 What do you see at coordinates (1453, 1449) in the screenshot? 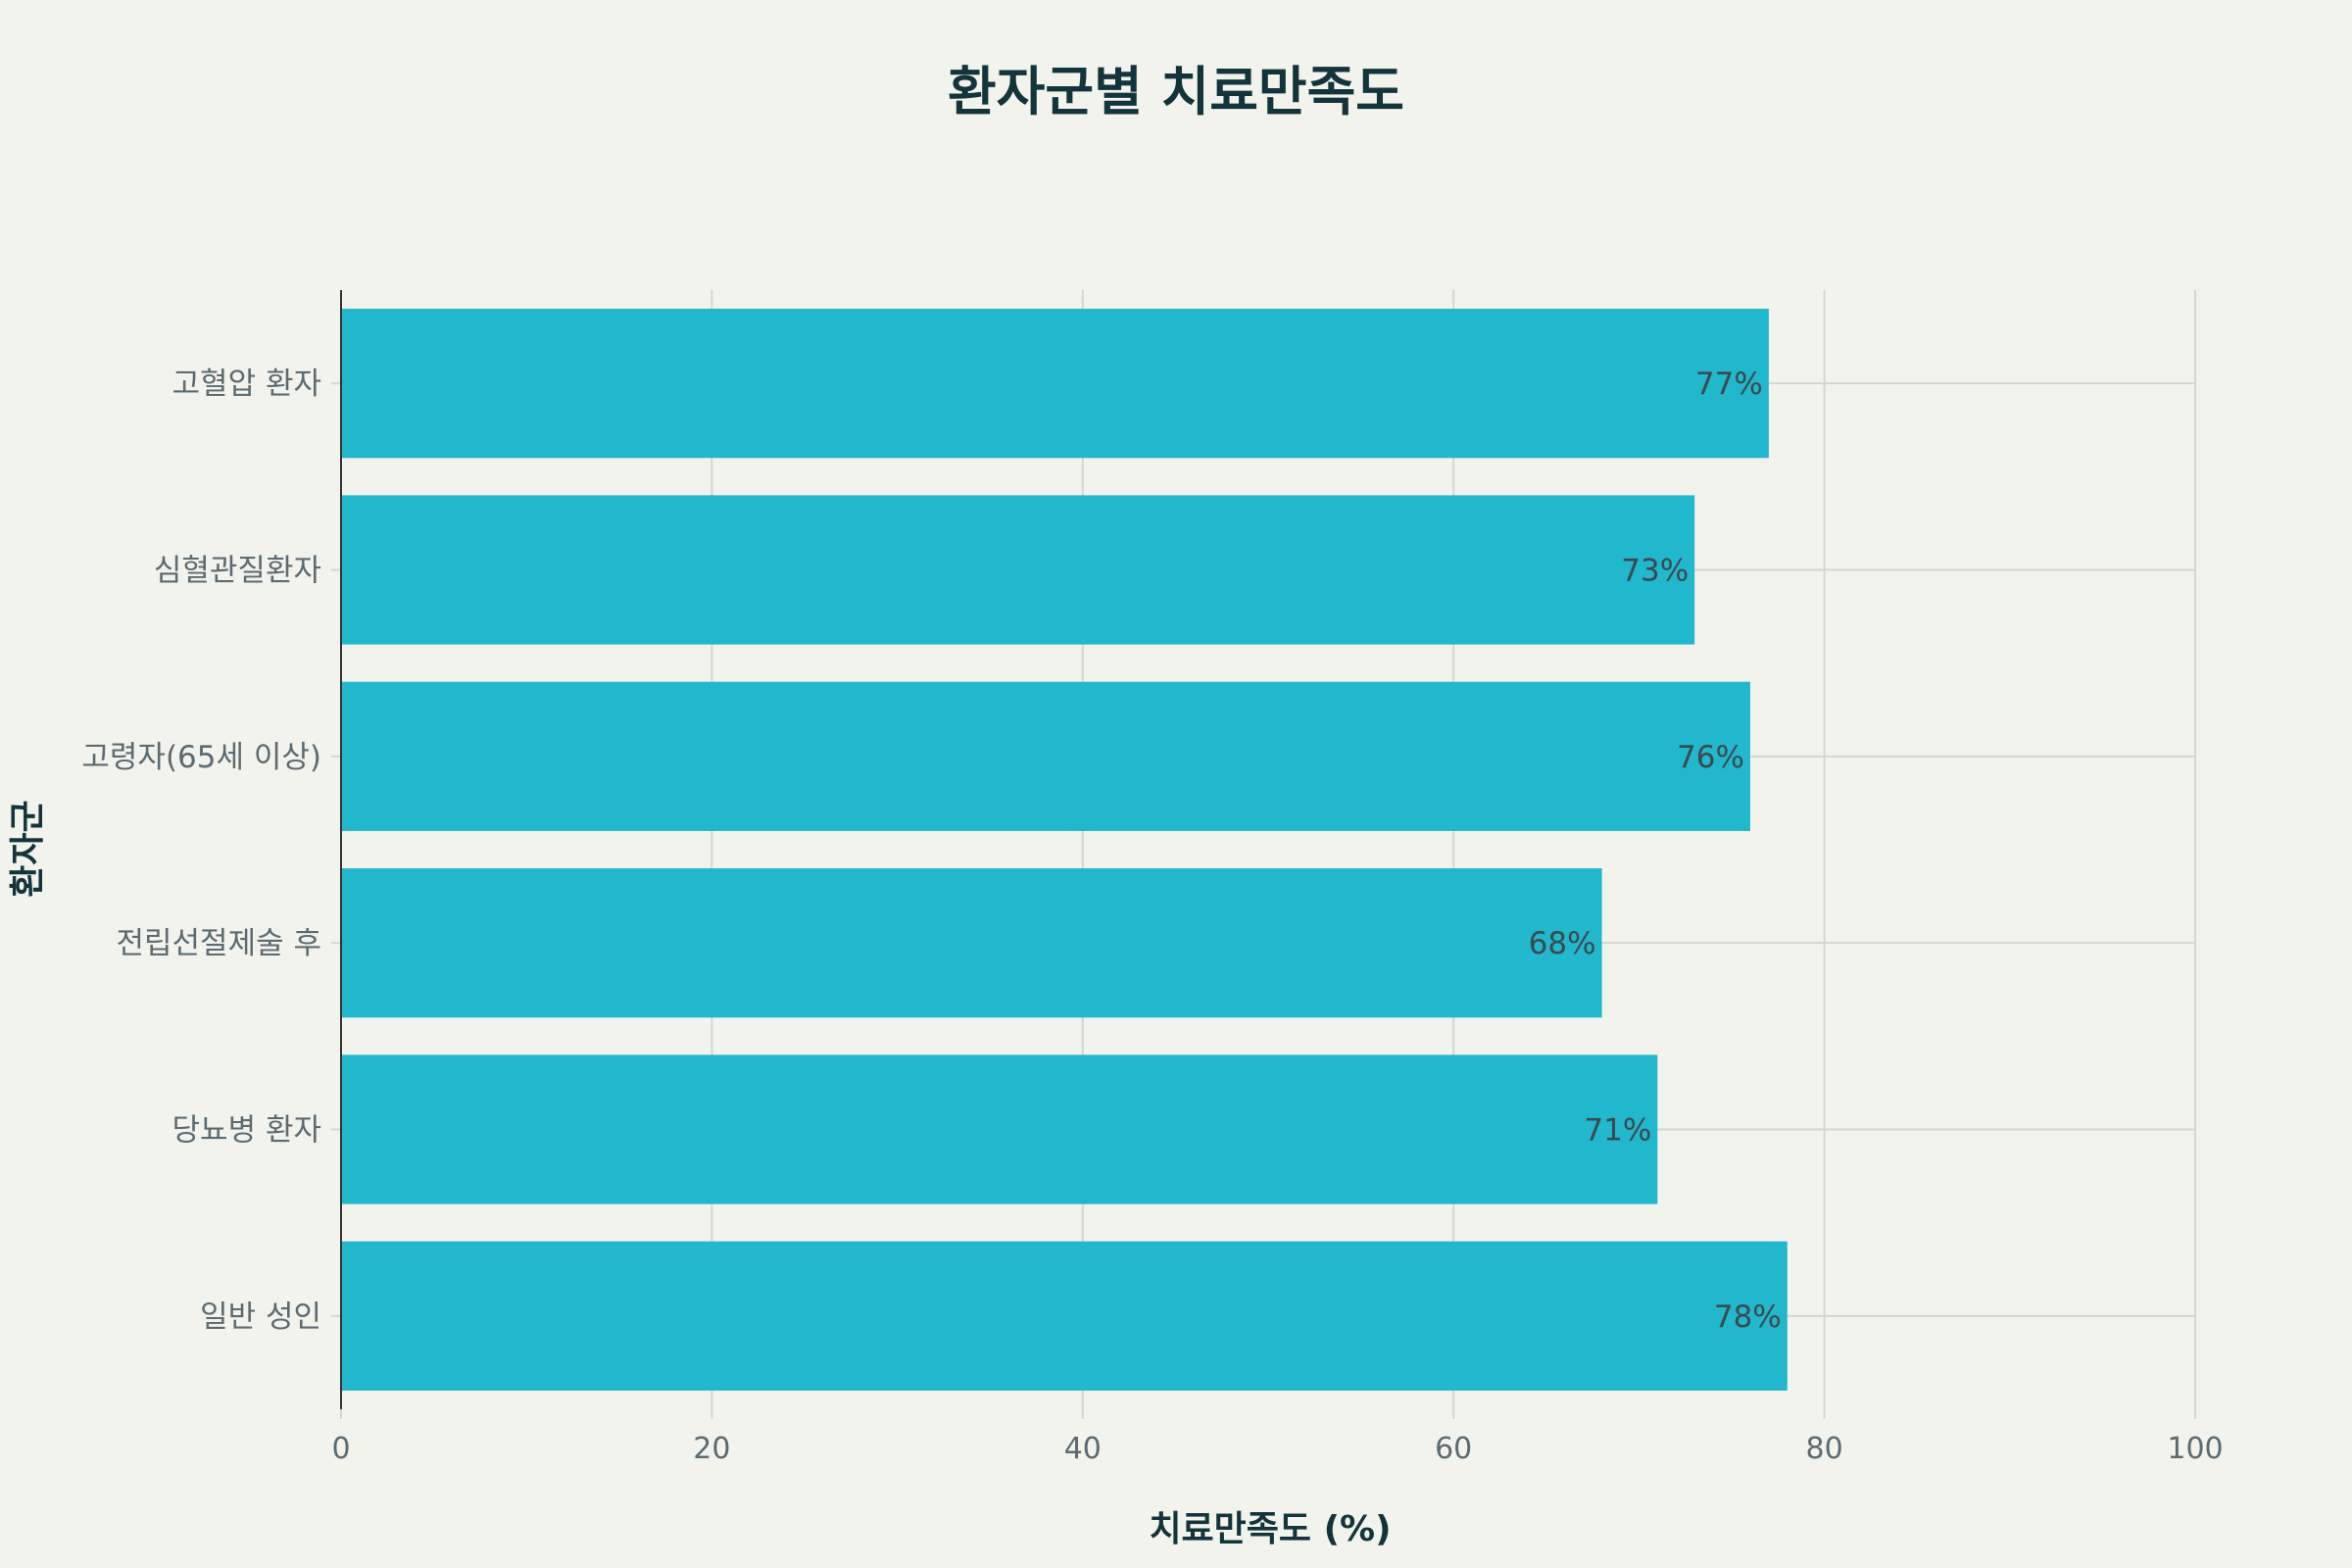
I see `x-tick-label: 60` at bounding box center [1453, 1449].